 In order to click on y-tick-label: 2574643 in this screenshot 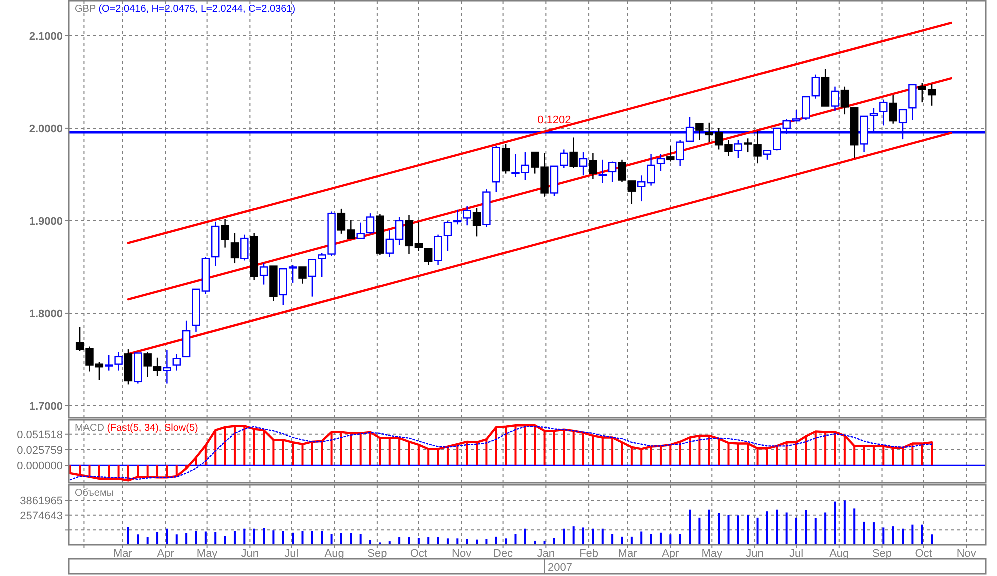, I will do `click(41, 516)`.